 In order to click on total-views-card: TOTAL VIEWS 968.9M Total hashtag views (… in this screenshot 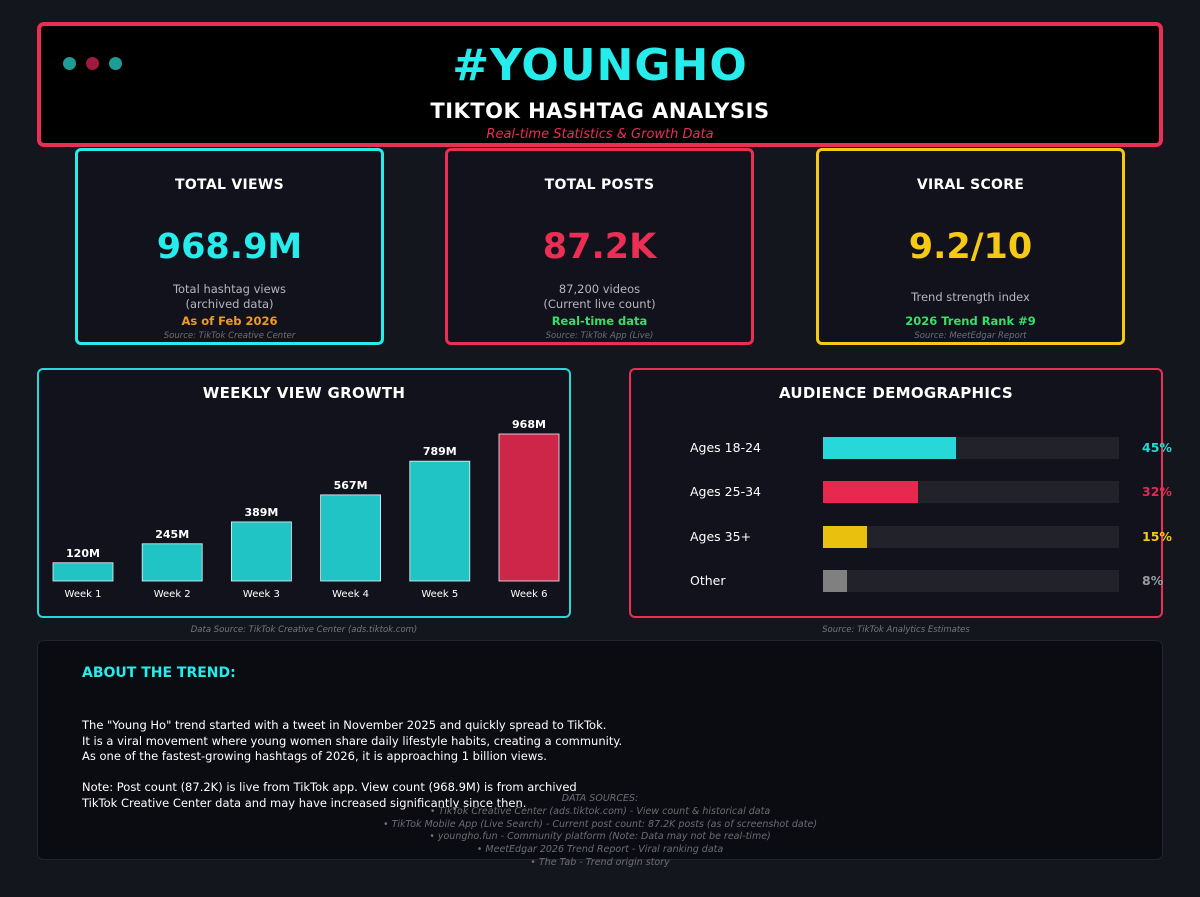, I will do `click(229, 246)`.